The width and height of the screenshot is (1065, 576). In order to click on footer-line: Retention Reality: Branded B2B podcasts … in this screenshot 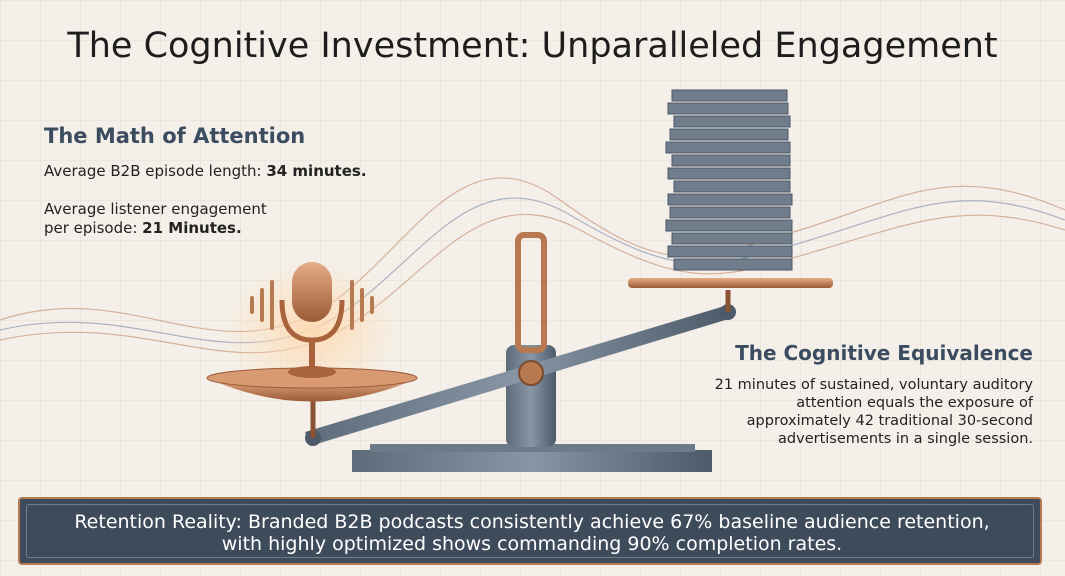, I will do `click(532, 522)`.